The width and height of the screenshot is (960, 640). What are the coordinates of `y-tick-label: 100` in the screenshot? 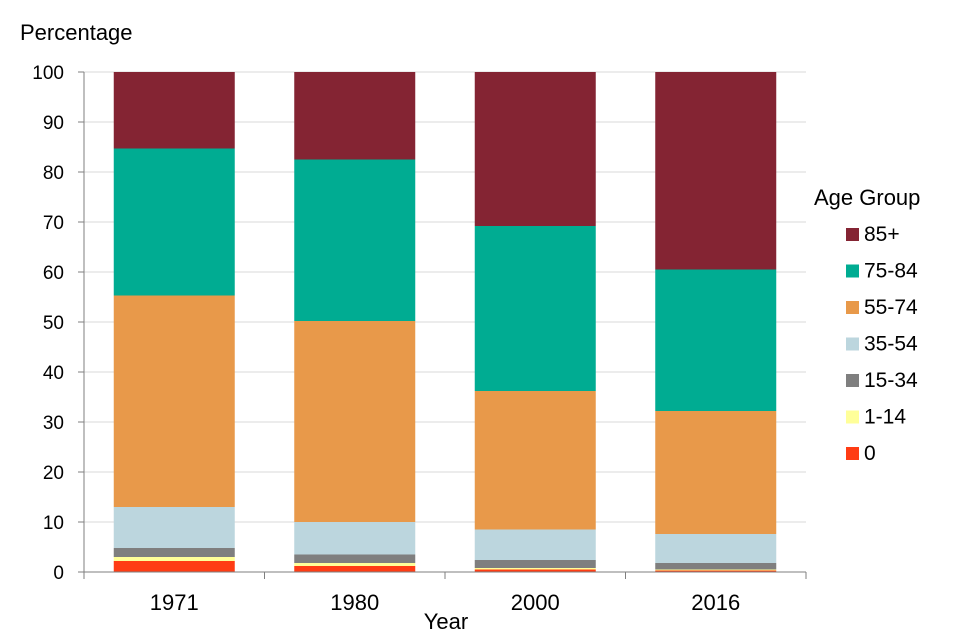 It's located at (48, 73).